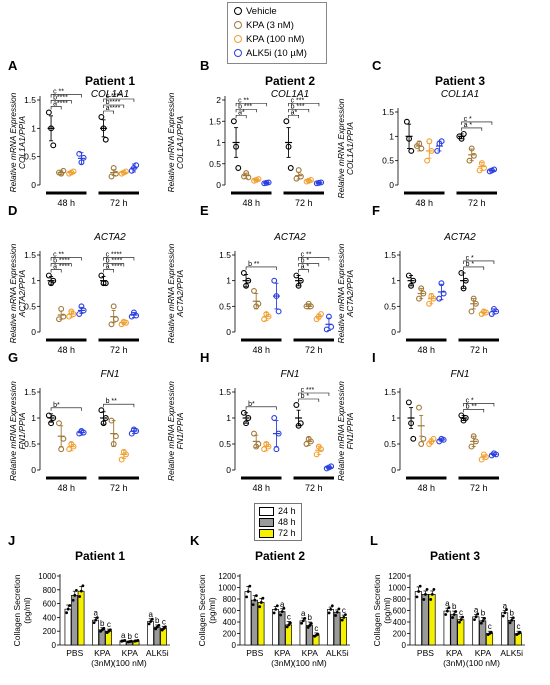 The width and height of the screenshot is (550, 685). Describe the element at coordinates (47, 576) in the screenshot. I see `y-tick-label: 1000` at that location.